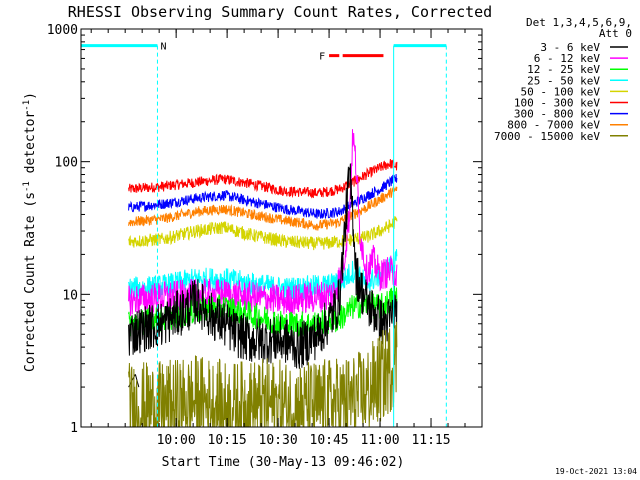  What do you see at coordinates (547, 136) in the screenshot?
I see `legend-label-9: 7000 - 15000 keV` at bounding box center [547, 136].